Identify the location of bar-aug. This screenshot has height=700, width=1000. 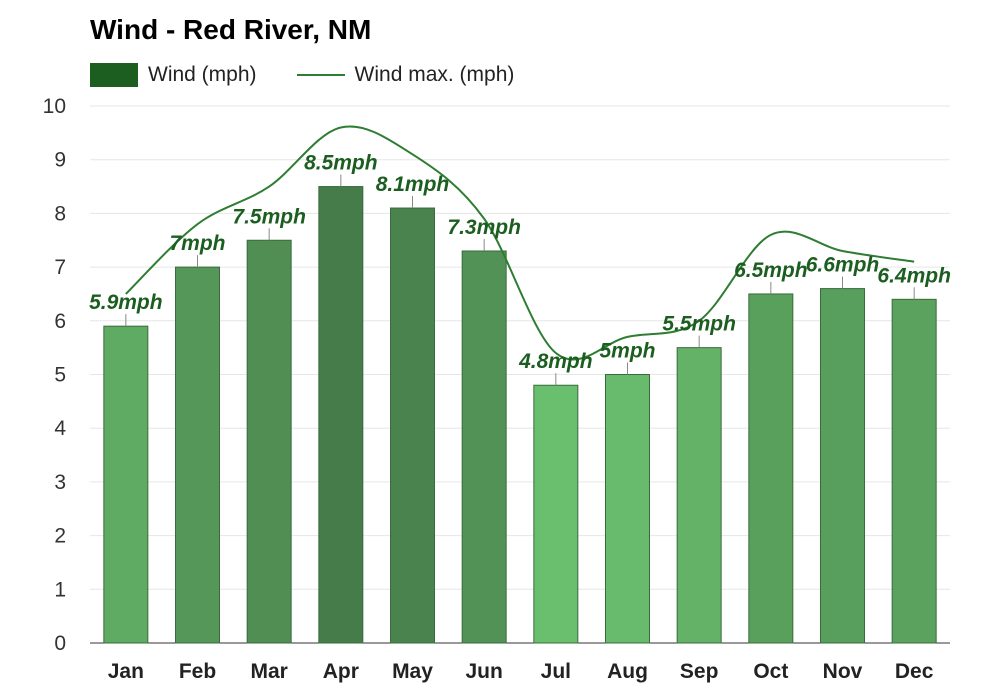
(627, 509).